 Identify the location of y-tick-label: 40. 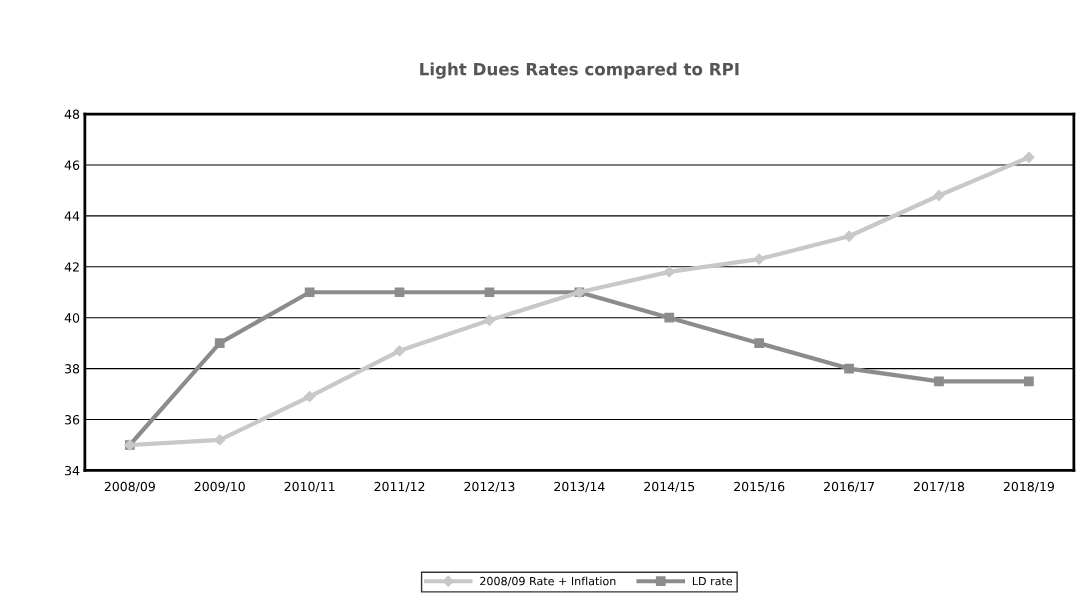
(72, 318).